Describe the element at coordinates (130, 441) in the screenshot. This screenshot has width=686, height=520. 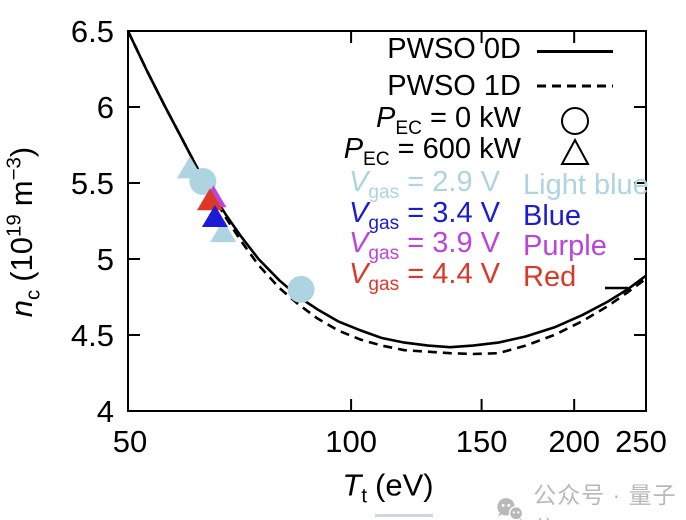
I see `x-tick-label: 50` at that location.